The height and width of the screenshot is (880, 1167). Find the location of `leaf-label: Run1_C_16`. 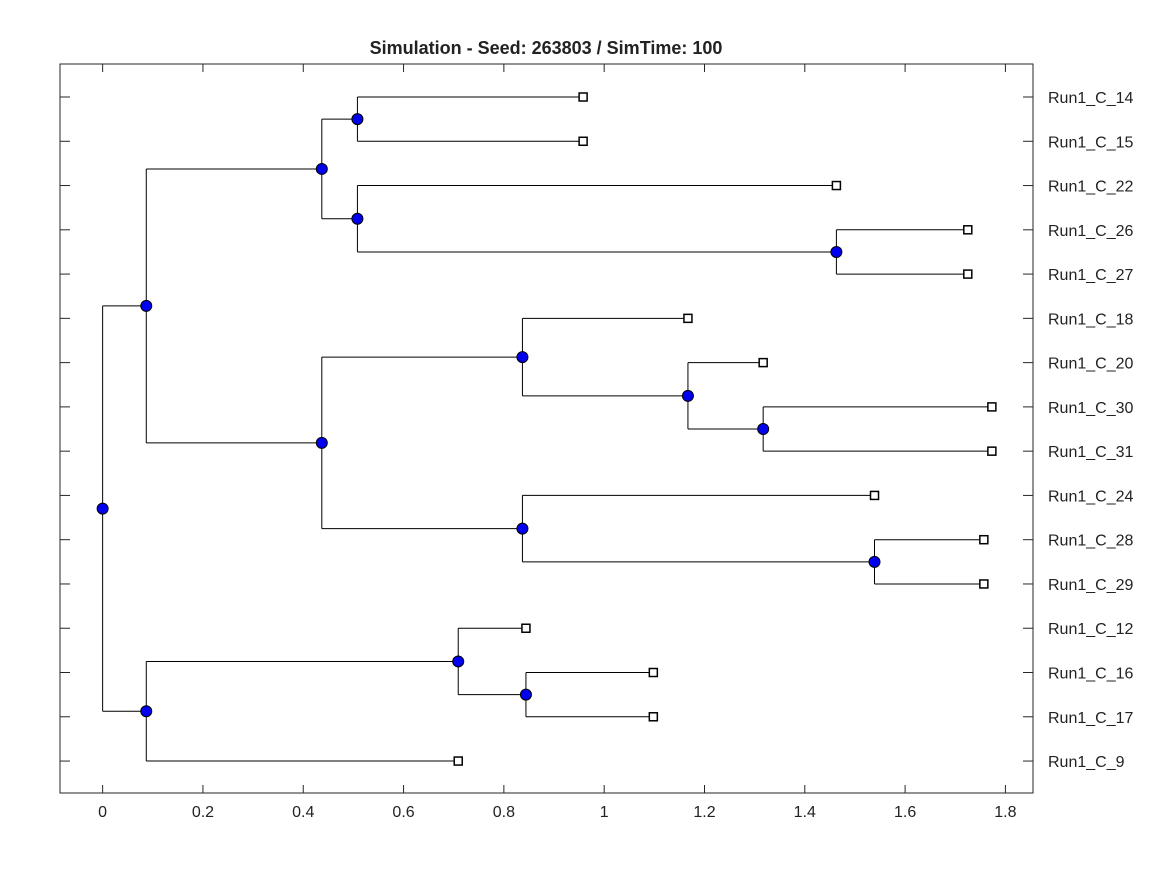

leaf-label: Run1_C_16 is located at coordinates (1091, 674).